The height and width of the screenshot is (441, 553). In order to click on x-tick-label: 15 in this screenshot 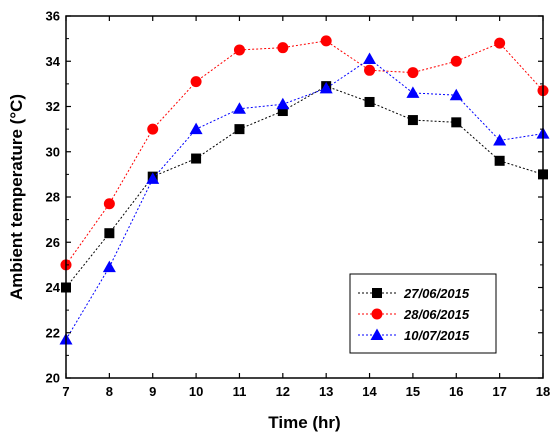, I will do `click(413, 391)`.